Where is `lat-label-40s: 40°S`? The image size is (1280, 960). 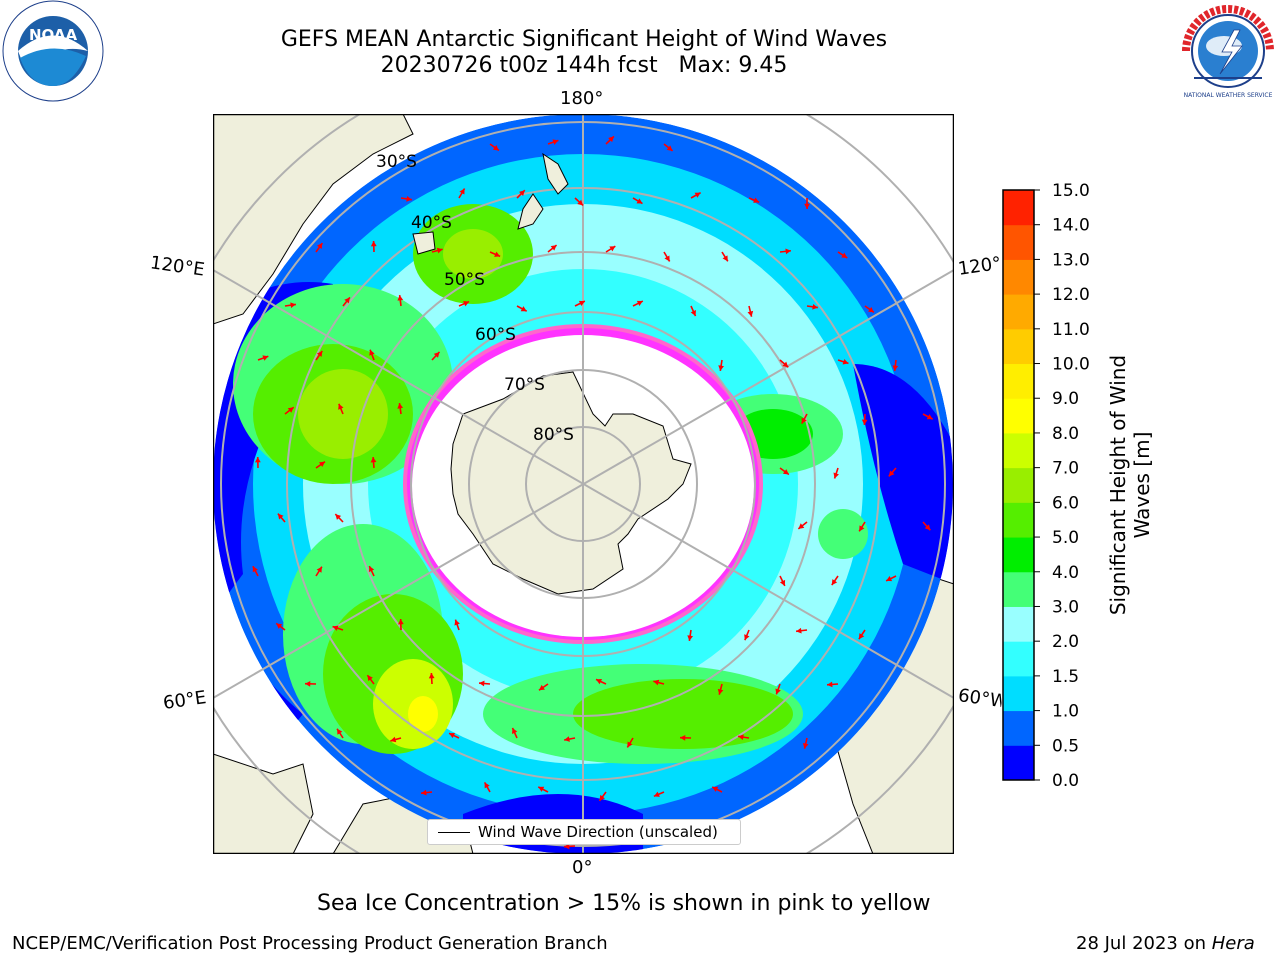
lat-label-40s: 40°S is located at coordinates (431, 223).